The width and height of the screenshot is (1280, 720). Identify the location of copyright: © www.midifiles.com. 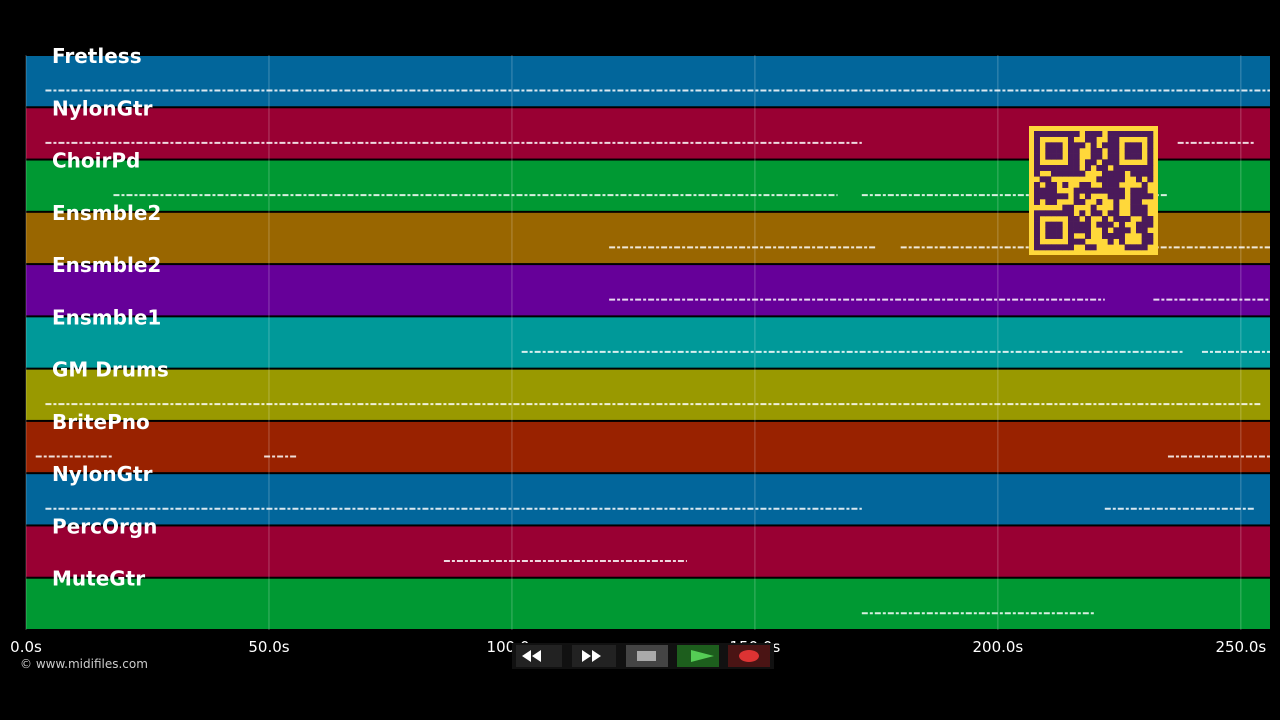
(84, 664).